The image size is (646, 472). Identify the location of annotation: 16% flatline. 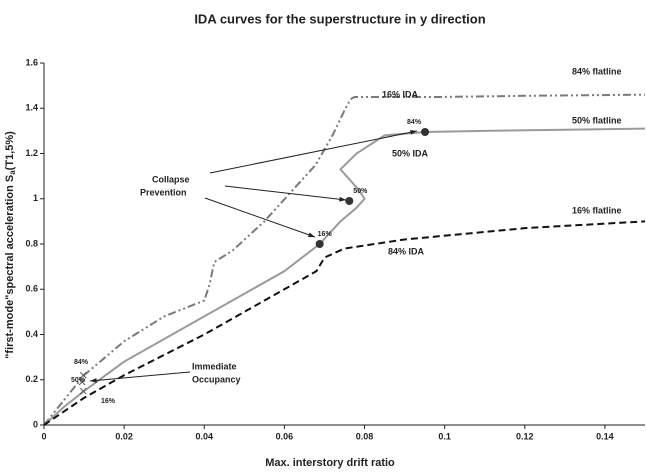
(597, 210).